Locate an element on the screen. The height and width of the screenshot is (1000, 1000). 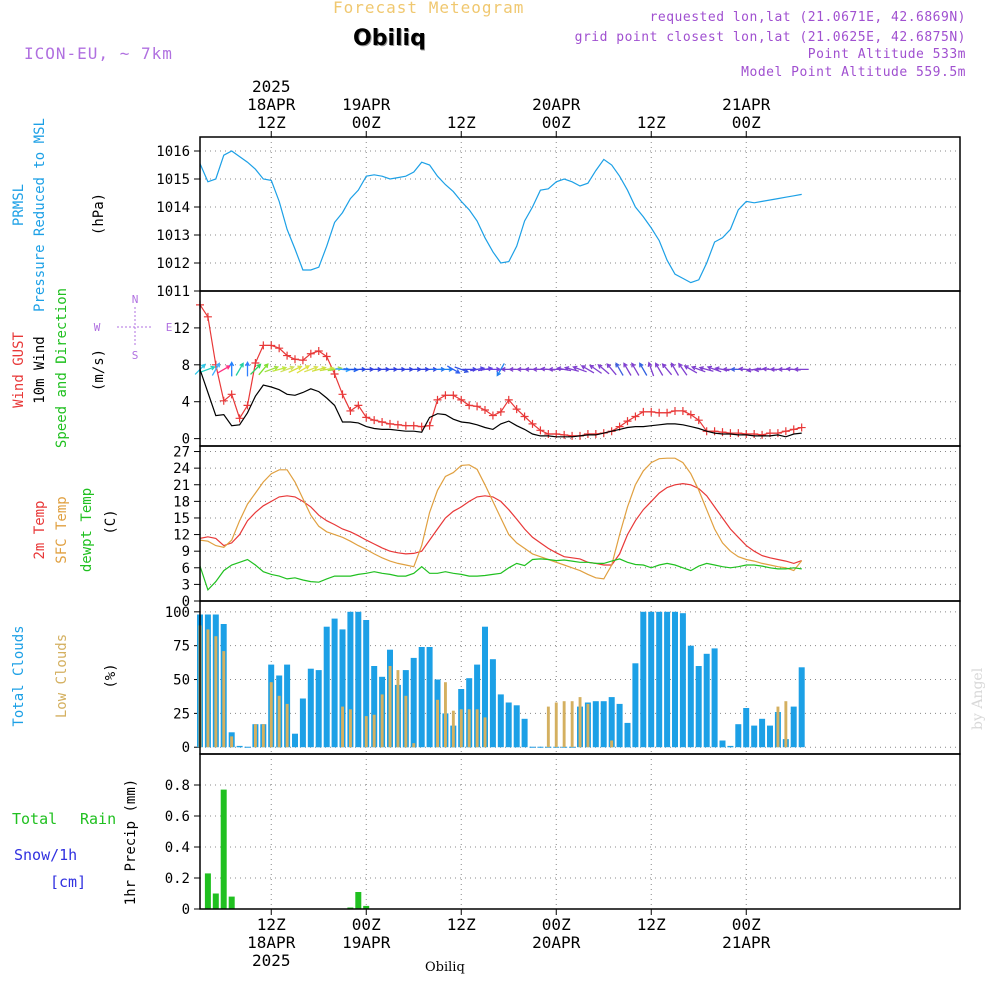
point-altitude: Point Altitude 533m is located at coordinates (886, 54).